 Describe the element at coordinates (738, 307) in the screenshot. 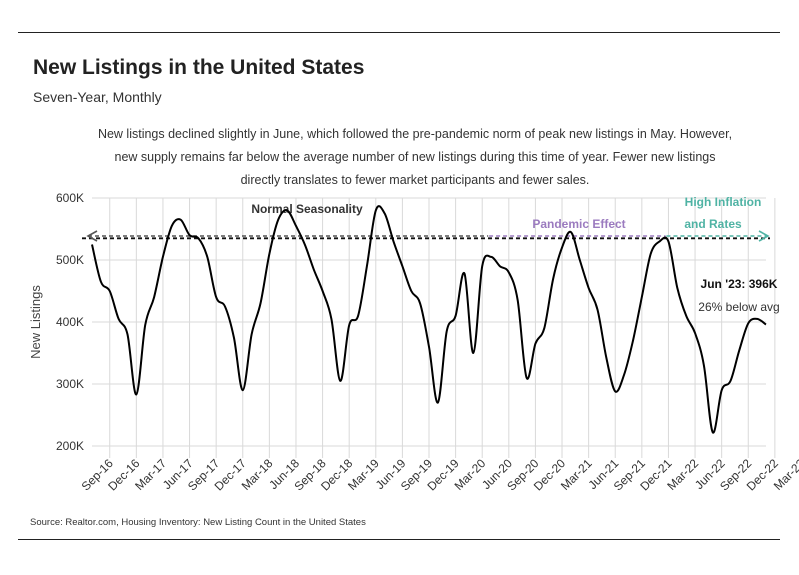

I see `annotation-detail: 26% below avg` at that location.